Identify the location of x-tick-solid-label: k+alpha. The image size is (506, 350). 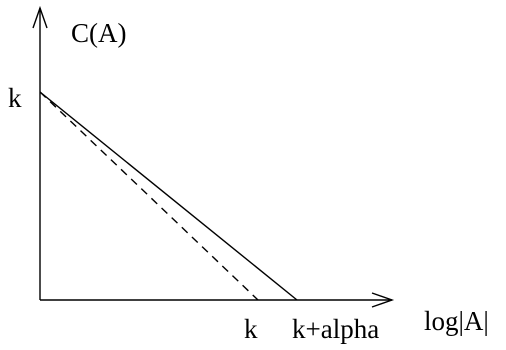
(335, 329).